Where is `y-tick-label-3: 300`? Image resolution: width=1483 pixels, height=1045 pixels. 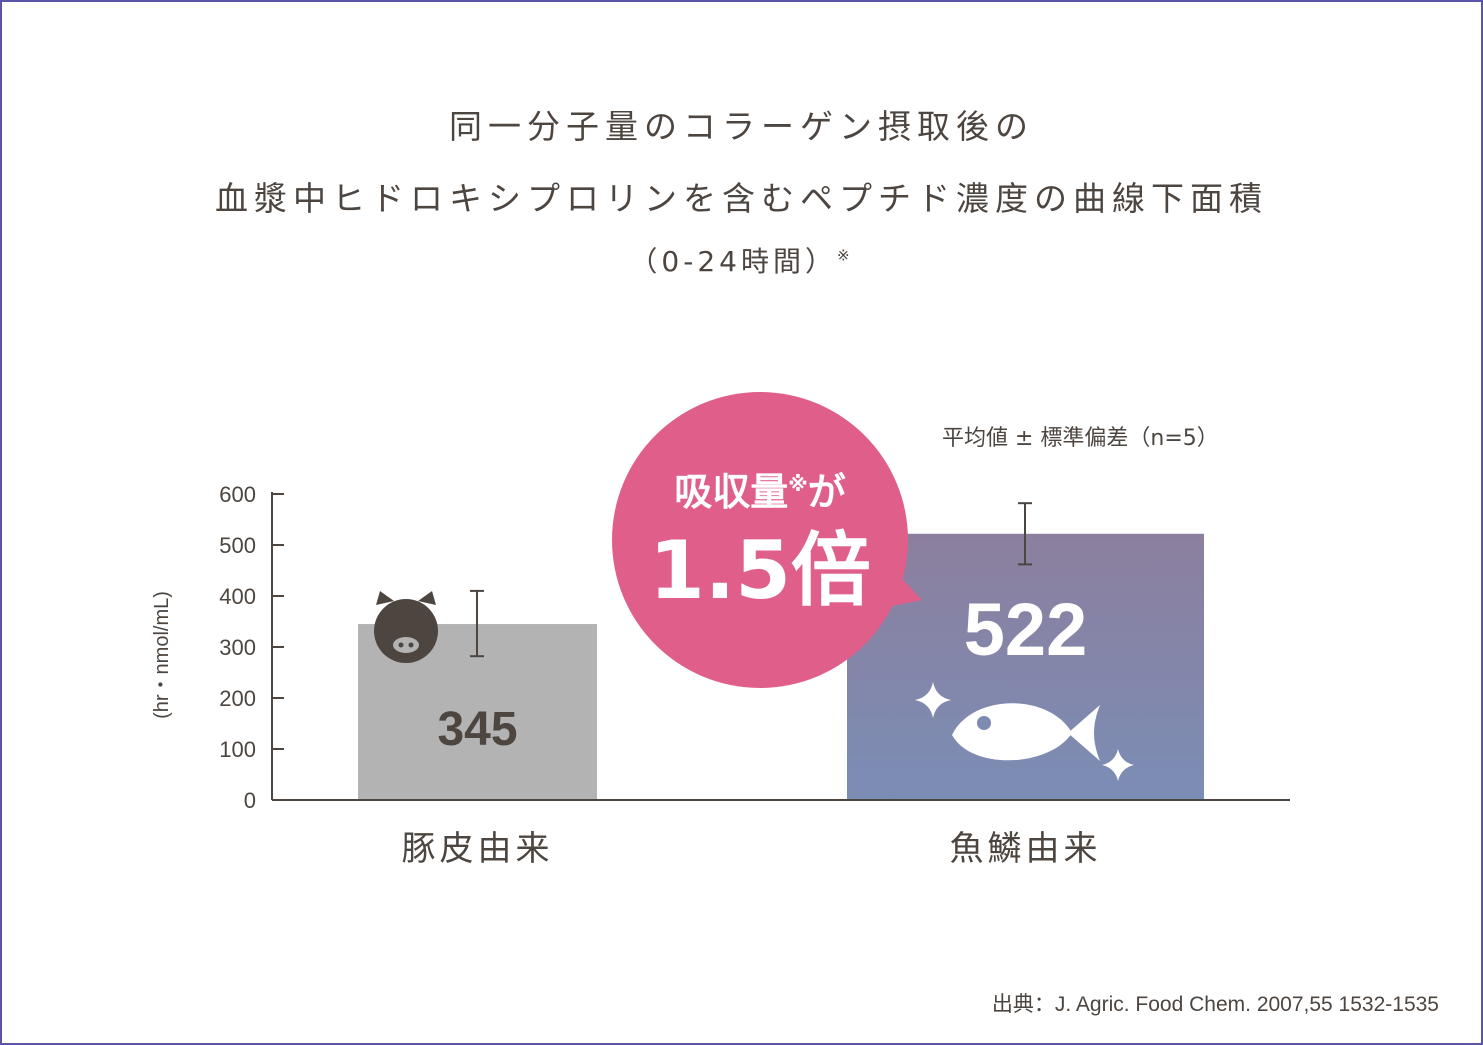
y-tick-label-3: 300 is located at coordinates (237, 647).